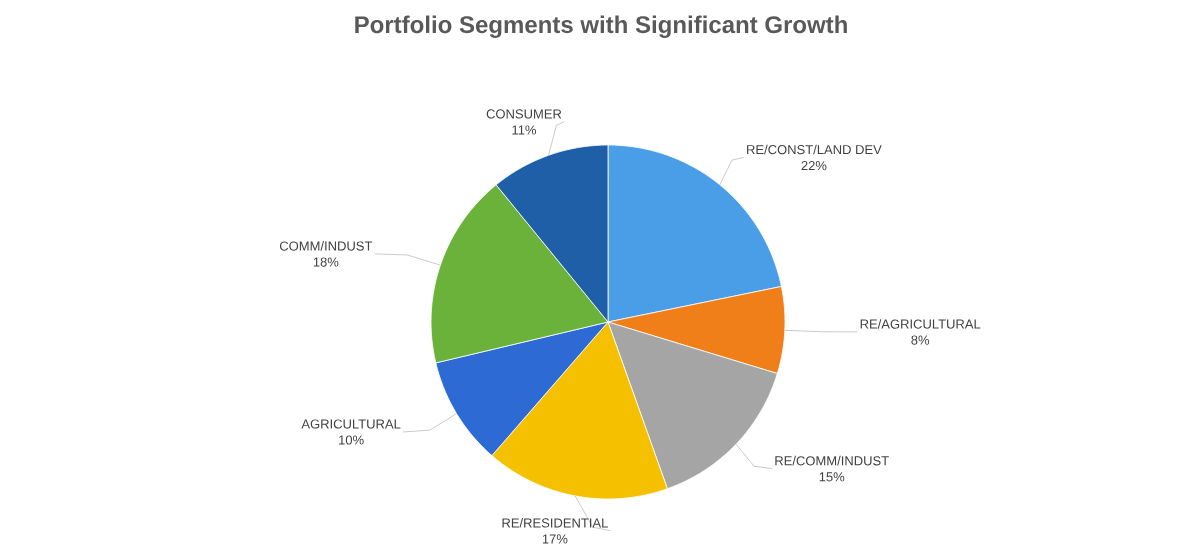  I want to click on data-label: 22%, so click(814, 166).